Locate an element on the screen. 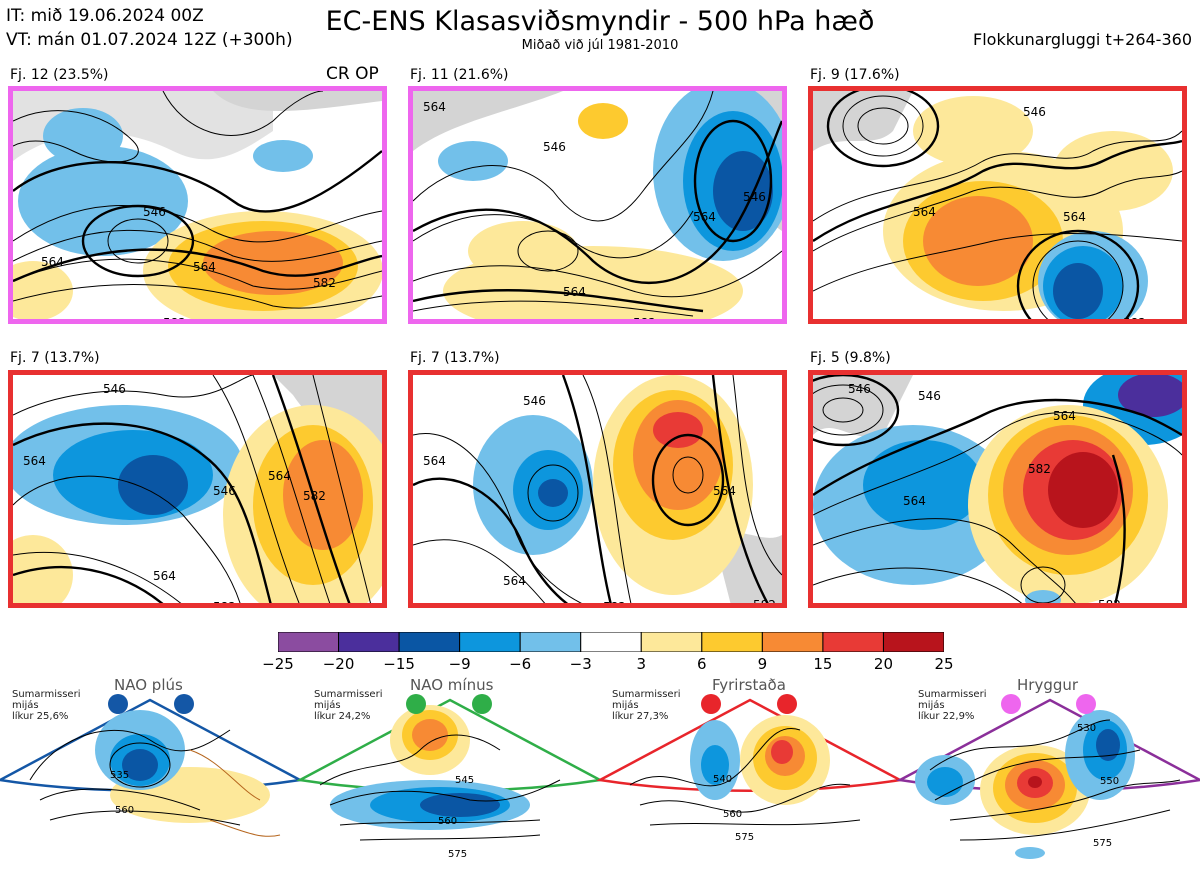  colorbar-tick-label: −20 is located at coordinates (338, 664).